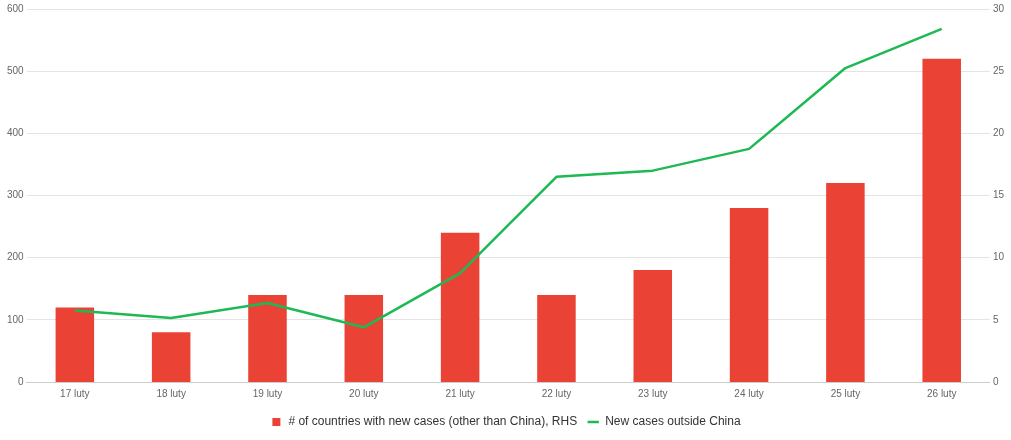 This screenshot has height=440, width=1011. I want to click on y2-tick-label: 20, so click(998, 133).